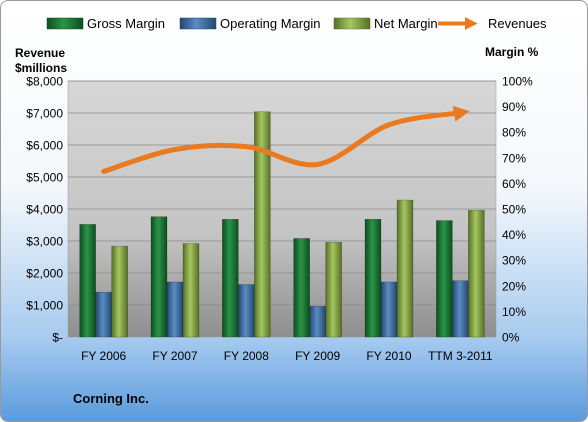  I want to click on legend-item-net-margin: Net Margin, so click(385, 23).